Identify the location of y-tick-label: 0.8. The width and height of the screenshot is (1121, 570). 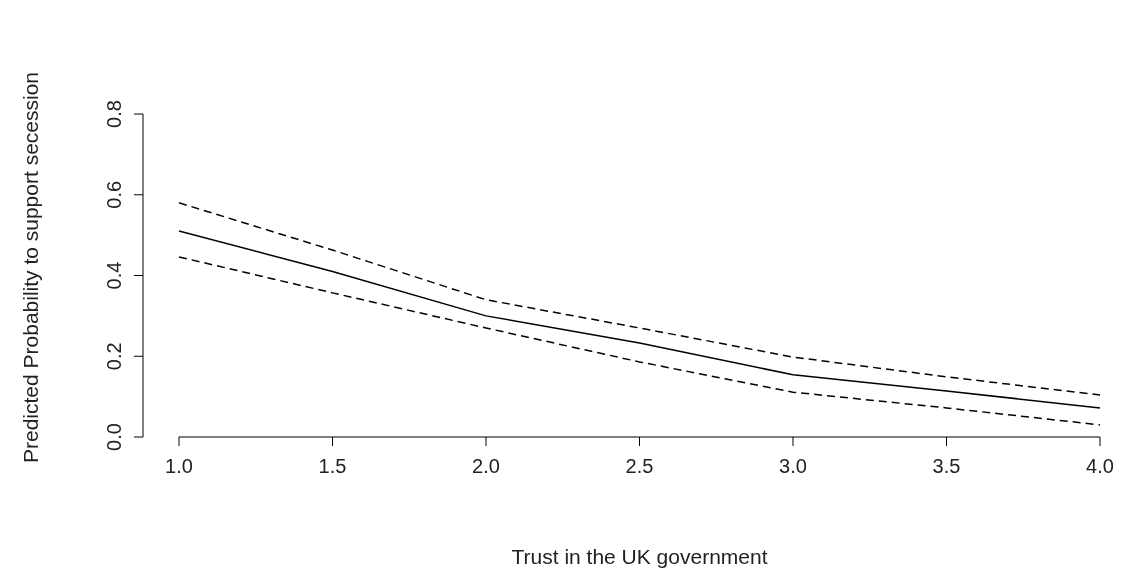
(114, 114).